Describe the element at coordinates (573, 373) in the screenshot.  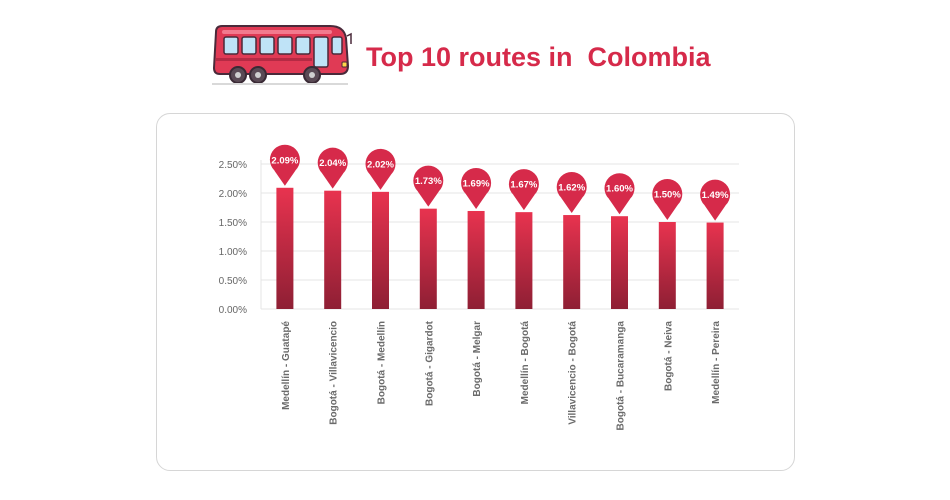
I see `x-tick-label: Villavicencio - Bogotá` at that location.